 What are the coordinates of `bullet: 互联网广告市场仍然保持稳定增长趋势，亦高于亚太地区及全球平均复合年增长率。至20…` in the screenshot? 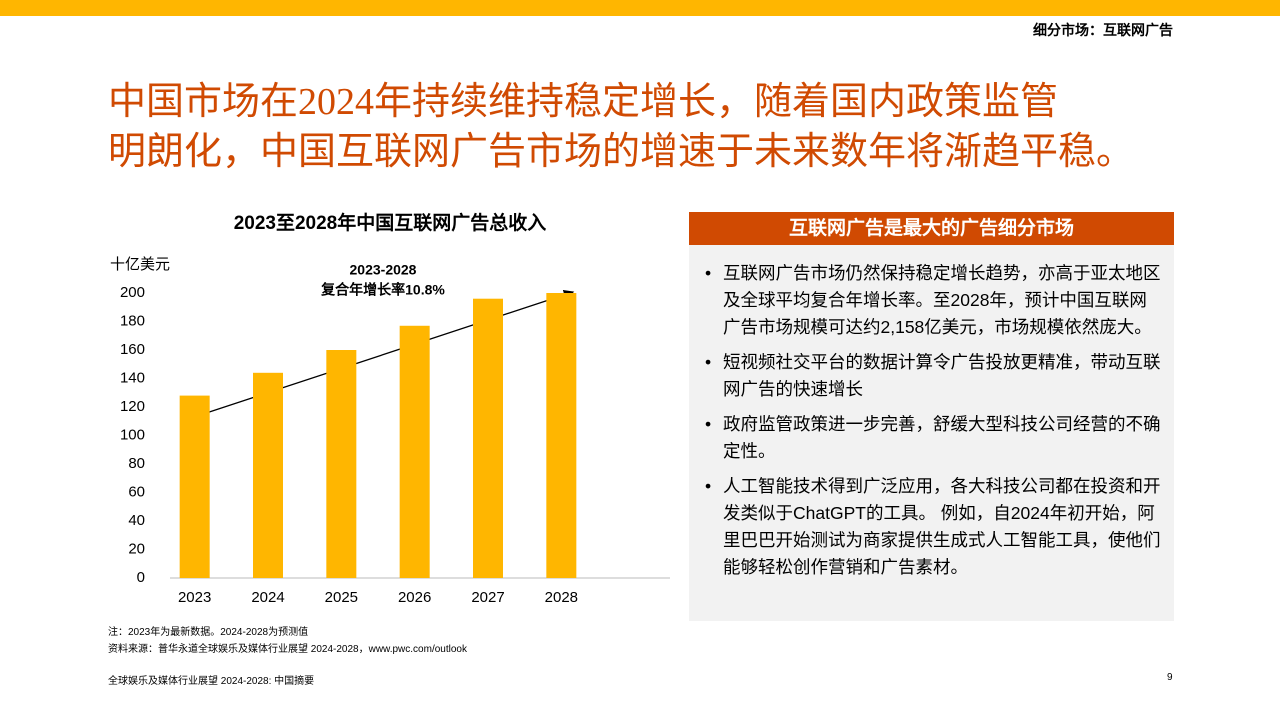 It's located at (934, 300).